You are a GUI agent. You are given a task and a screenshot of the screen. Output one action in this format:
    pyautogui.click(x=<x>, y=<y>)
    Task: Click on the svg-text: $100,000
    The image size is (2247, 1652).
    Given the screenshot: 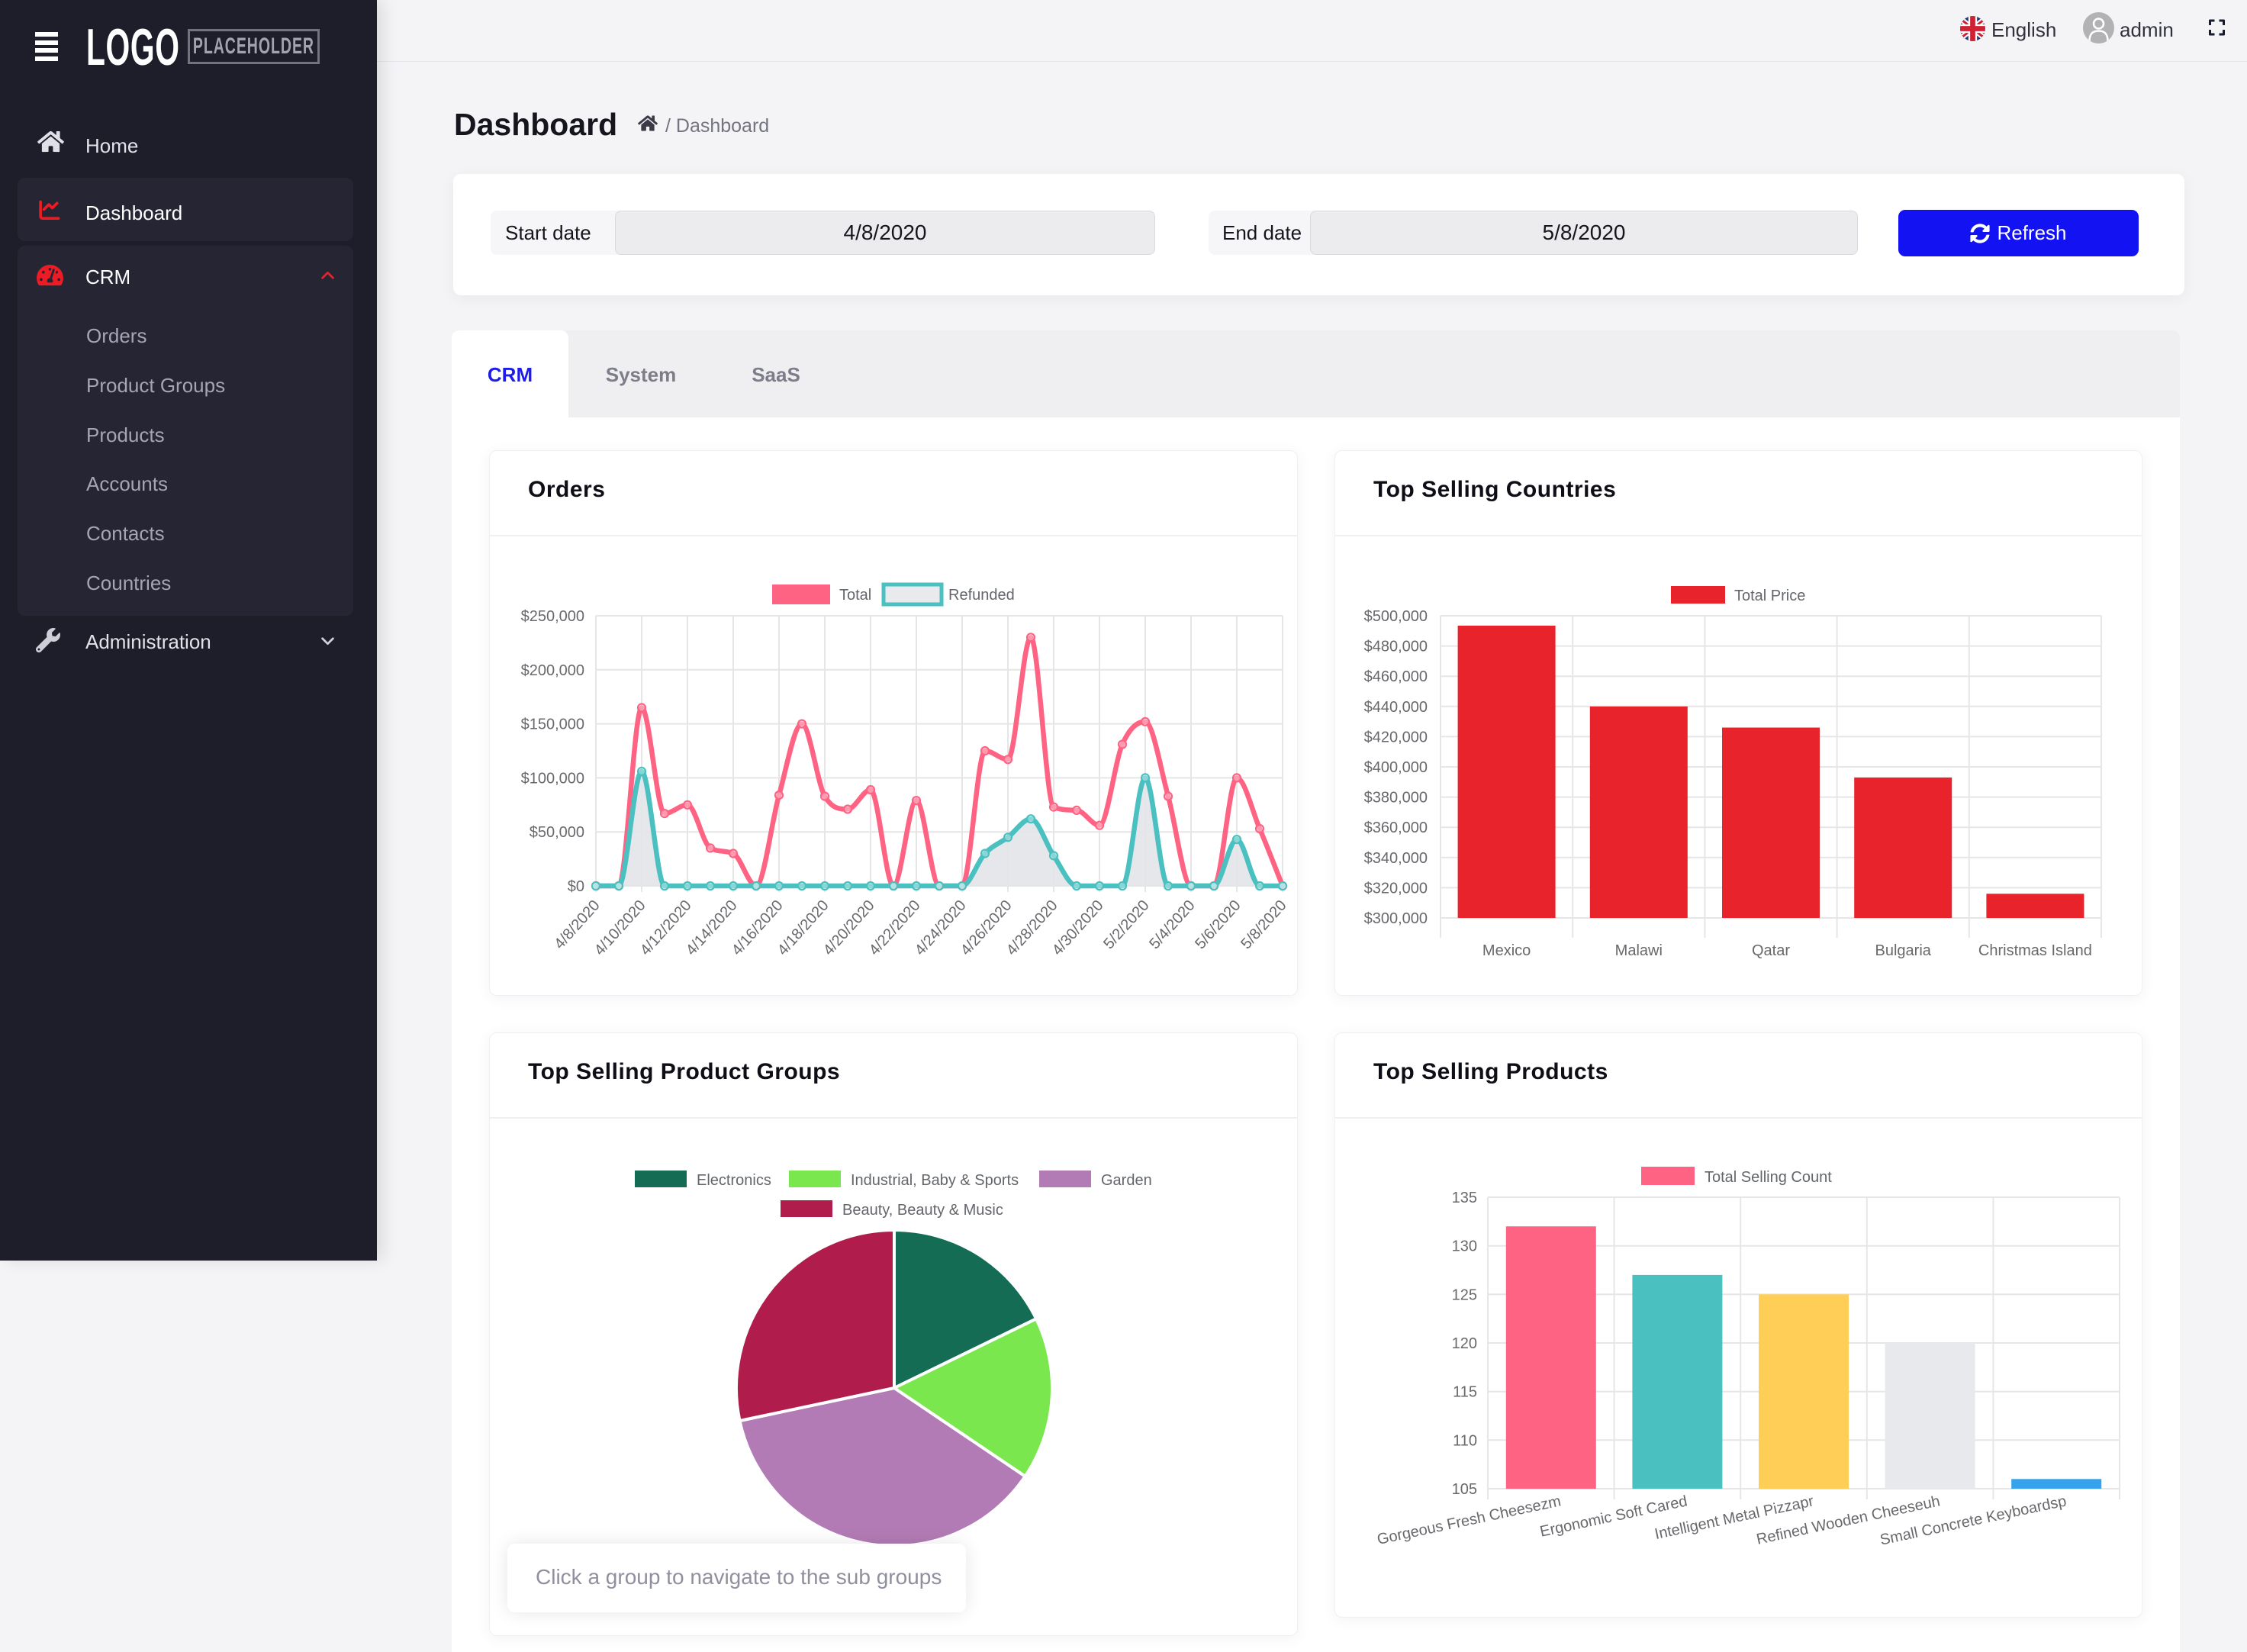 What is the action you would take?
    pyautogui.click(x=552, y=778)
    